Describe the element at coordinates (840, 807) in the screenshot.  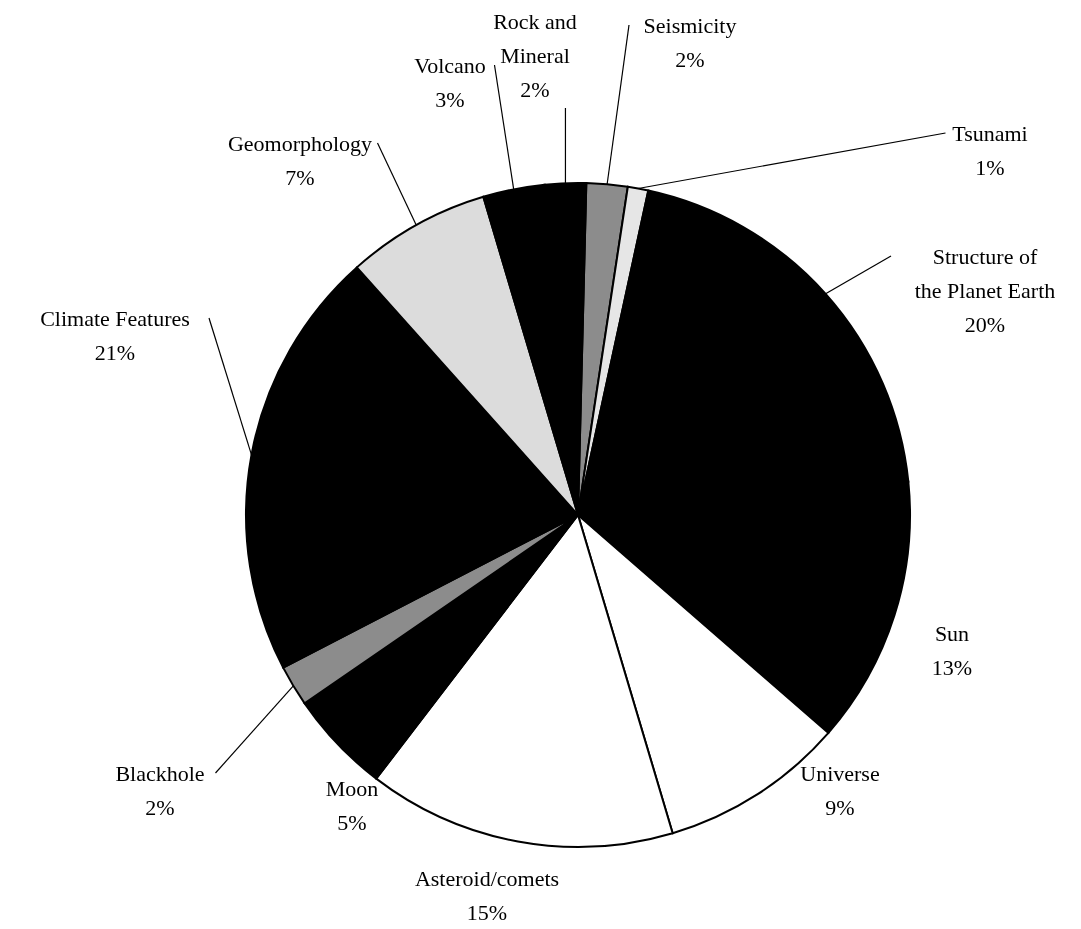
I see `data-label: 9%` at that location.